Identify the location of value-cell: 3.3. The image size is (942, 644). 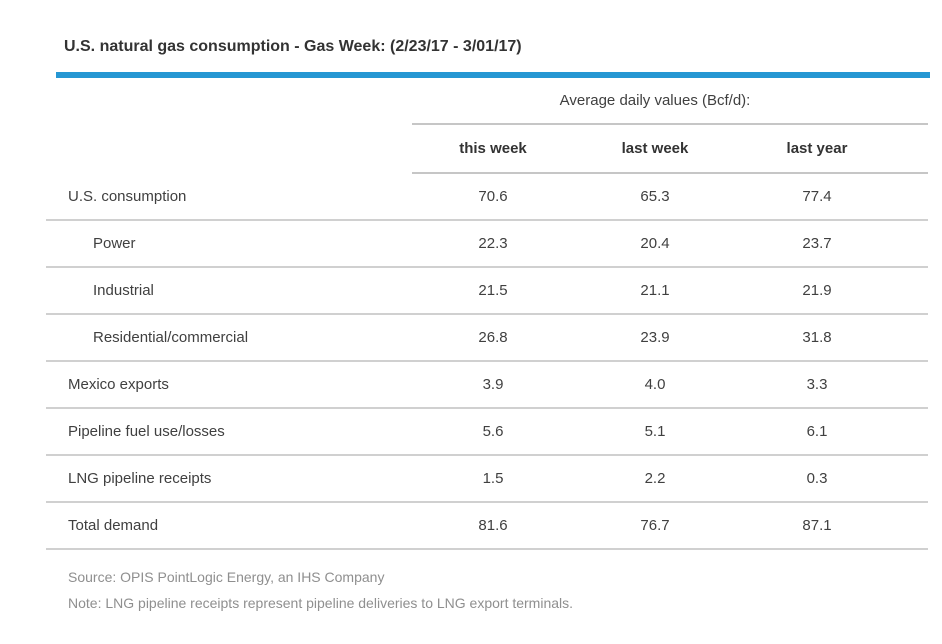
(817, 384).